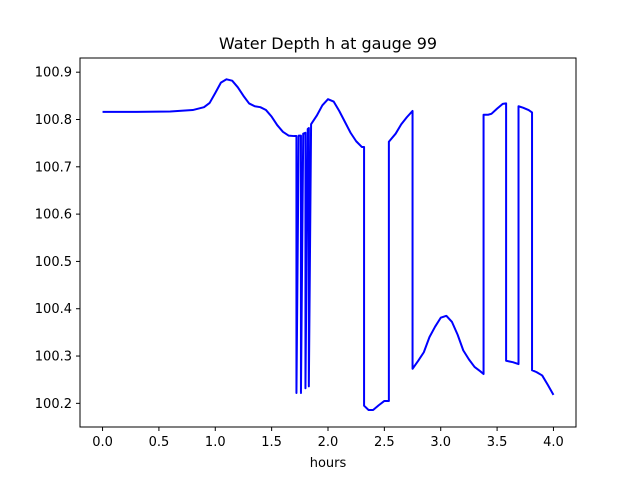 The width and height of the screenshot is (640, 480). Describe the element at coordinates (53, 404) in the screenshot. I see `y-tick-label: 100.2` at that location.